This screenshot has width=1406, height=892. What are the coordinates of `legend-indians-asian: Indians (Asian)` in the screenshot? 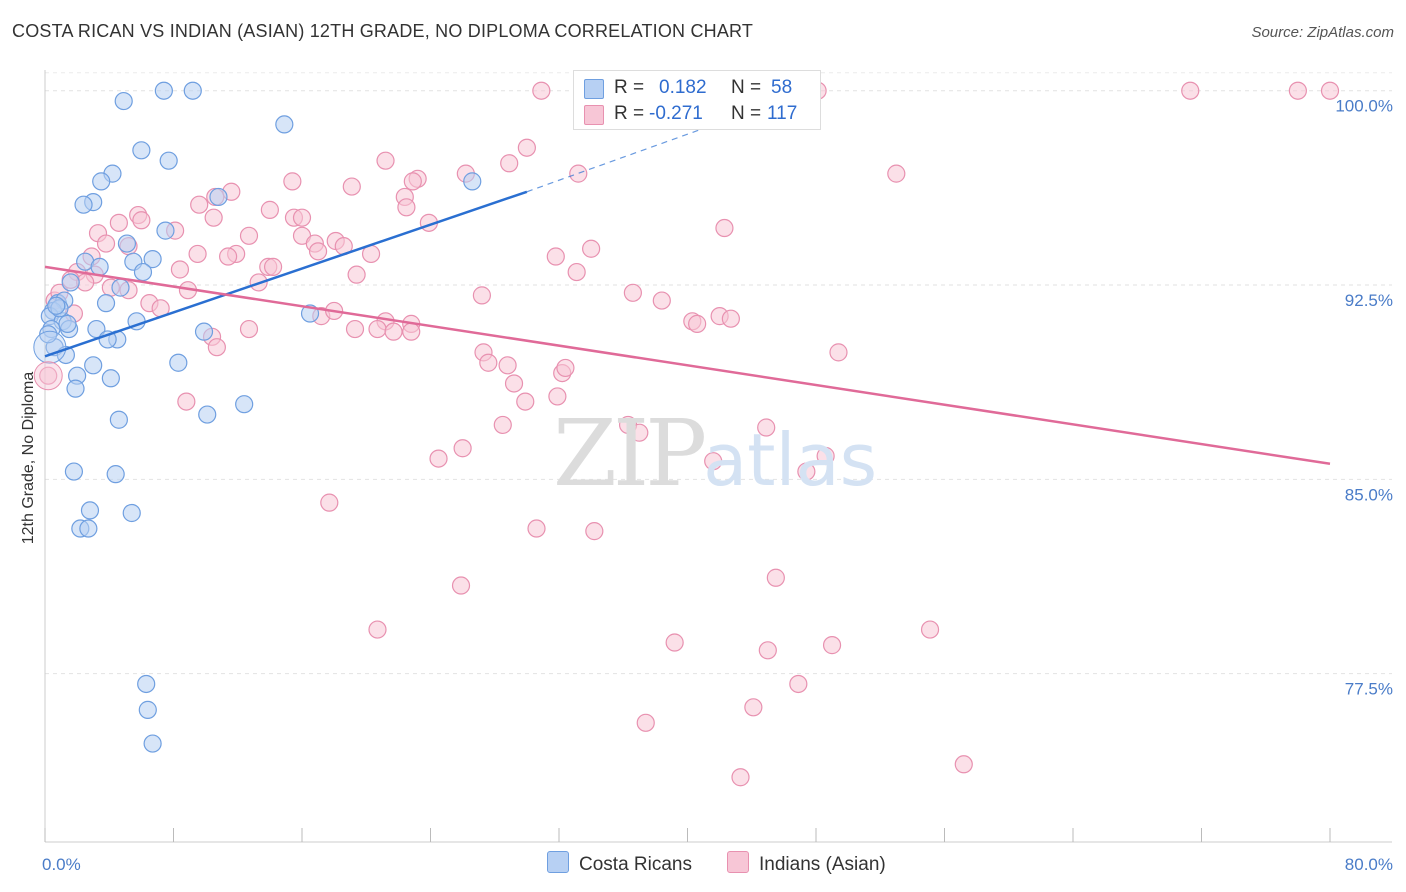 It's located at (806, 863).